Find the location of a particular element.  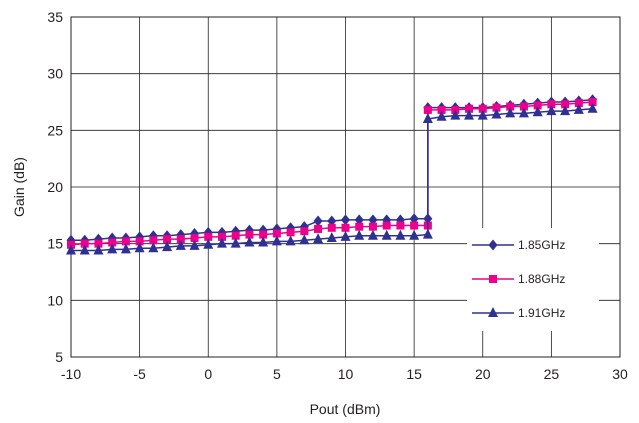

y-tick-label: 35 is located at coordinates (55, 17).